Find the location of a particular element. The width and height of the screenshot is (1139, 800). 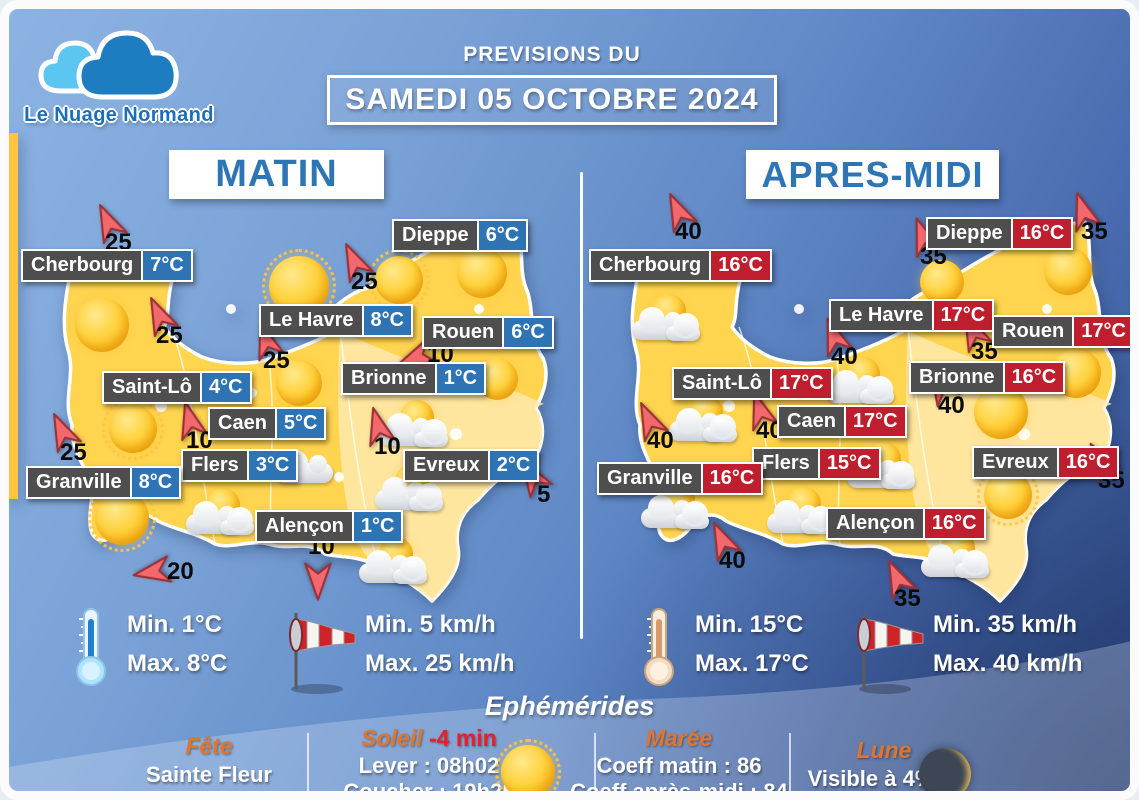

city-name: Dieppe is located at coordinates (435, 235).